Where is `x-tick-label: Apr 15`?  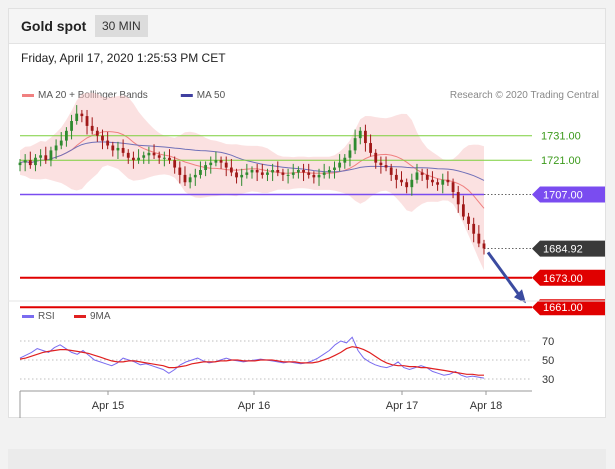
x-tick-label: Apr 15 is located at coordinates (108, 406).